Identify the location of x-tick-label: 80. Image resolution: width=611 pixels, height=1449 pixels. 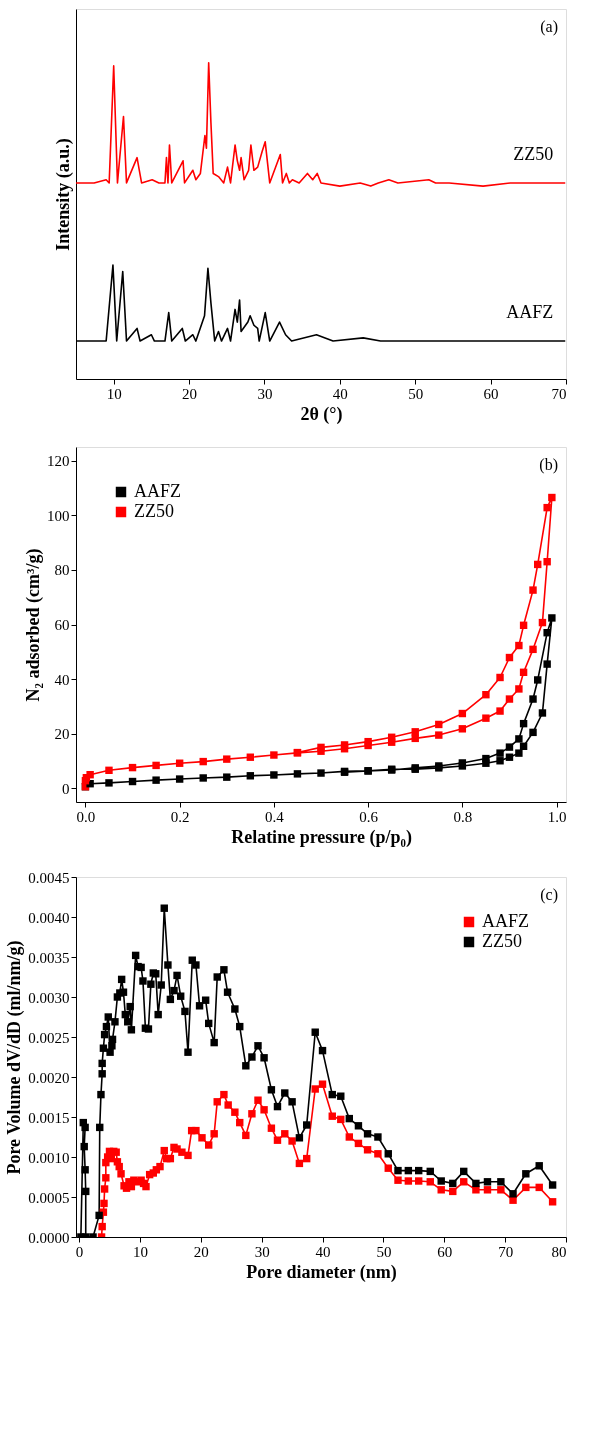
(559, 1251).